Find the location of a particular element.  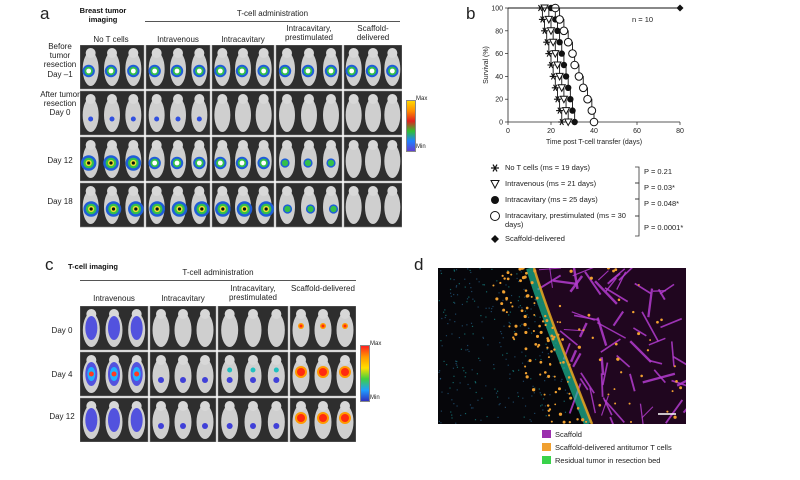

pvalue-label: P = 0.048* is located at coordinates (662, 203).